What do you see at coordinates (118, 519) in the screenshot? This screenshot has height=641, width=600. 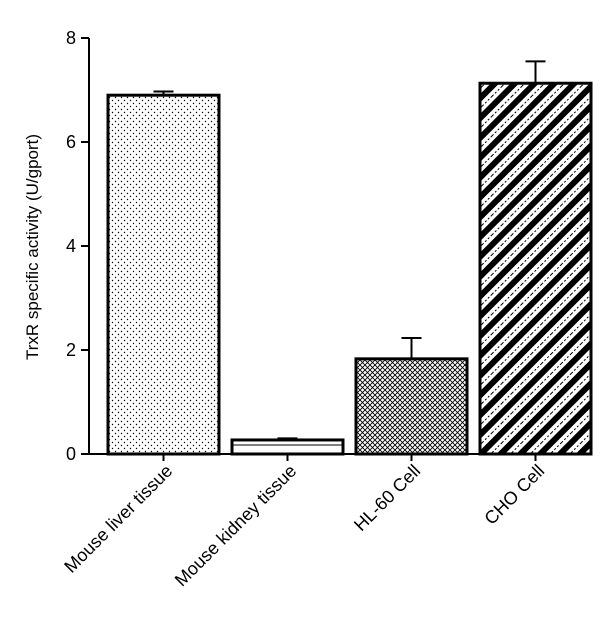 I see `x-category-label: Mouse liver tissue` at bounding box center [118, 519].